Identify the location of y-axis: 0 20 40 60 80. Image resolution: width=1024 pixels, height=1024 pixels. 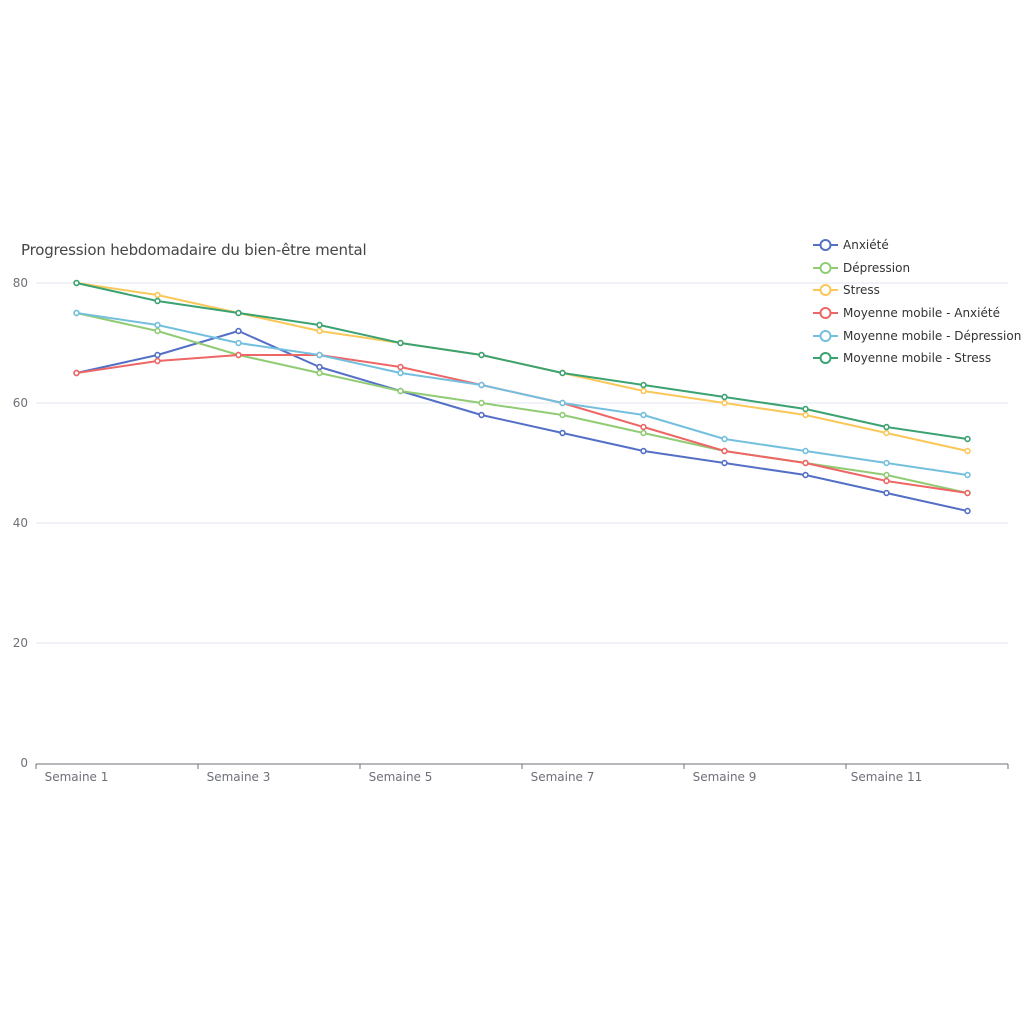
(20, 523).